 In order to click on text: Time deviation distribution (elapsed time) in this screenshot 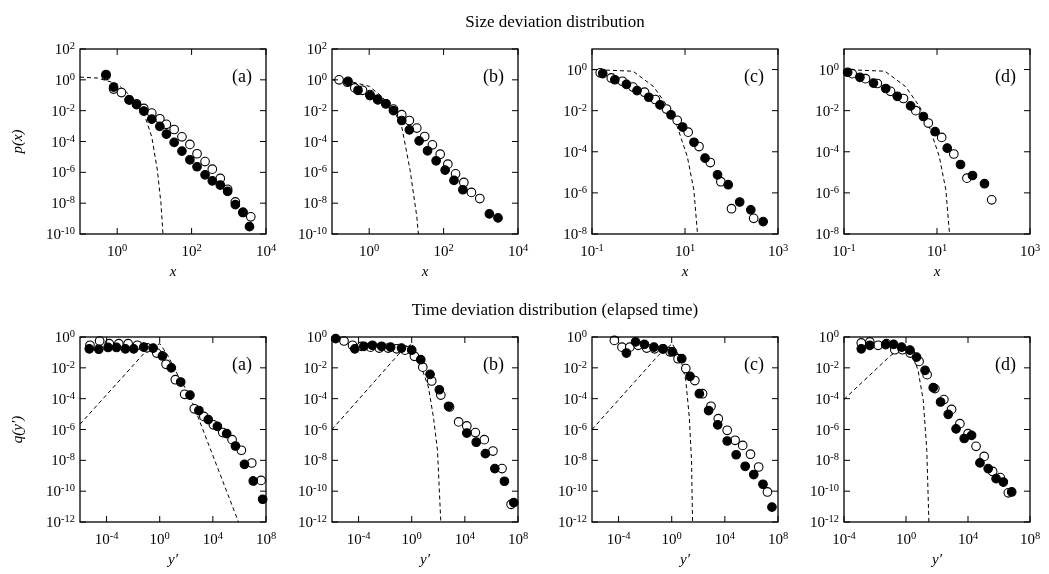, I will do `click(555, 309)`.